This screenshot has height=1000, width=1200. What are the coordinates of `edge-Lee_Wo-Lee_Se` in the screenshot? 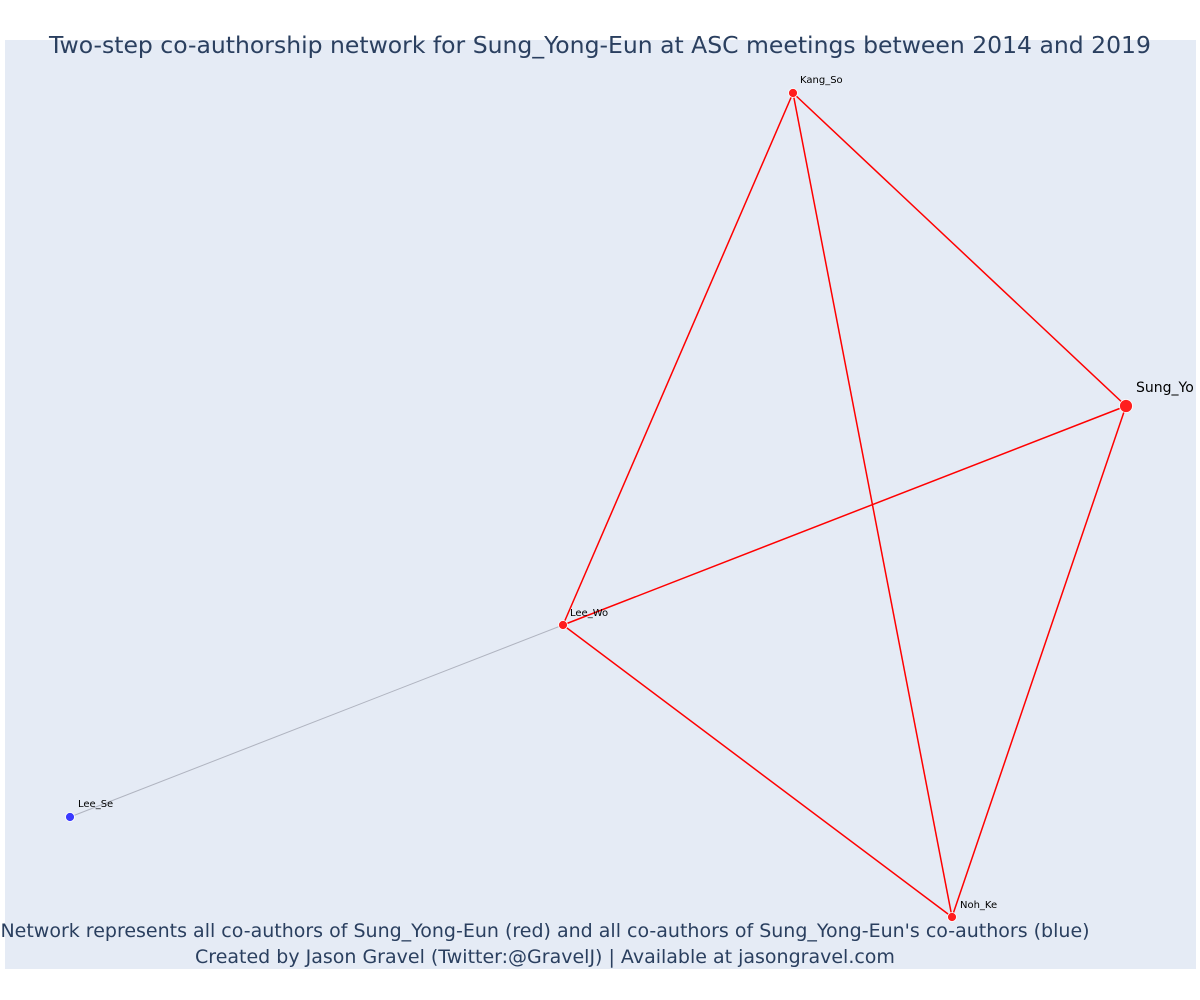 It's located at (316, 721).